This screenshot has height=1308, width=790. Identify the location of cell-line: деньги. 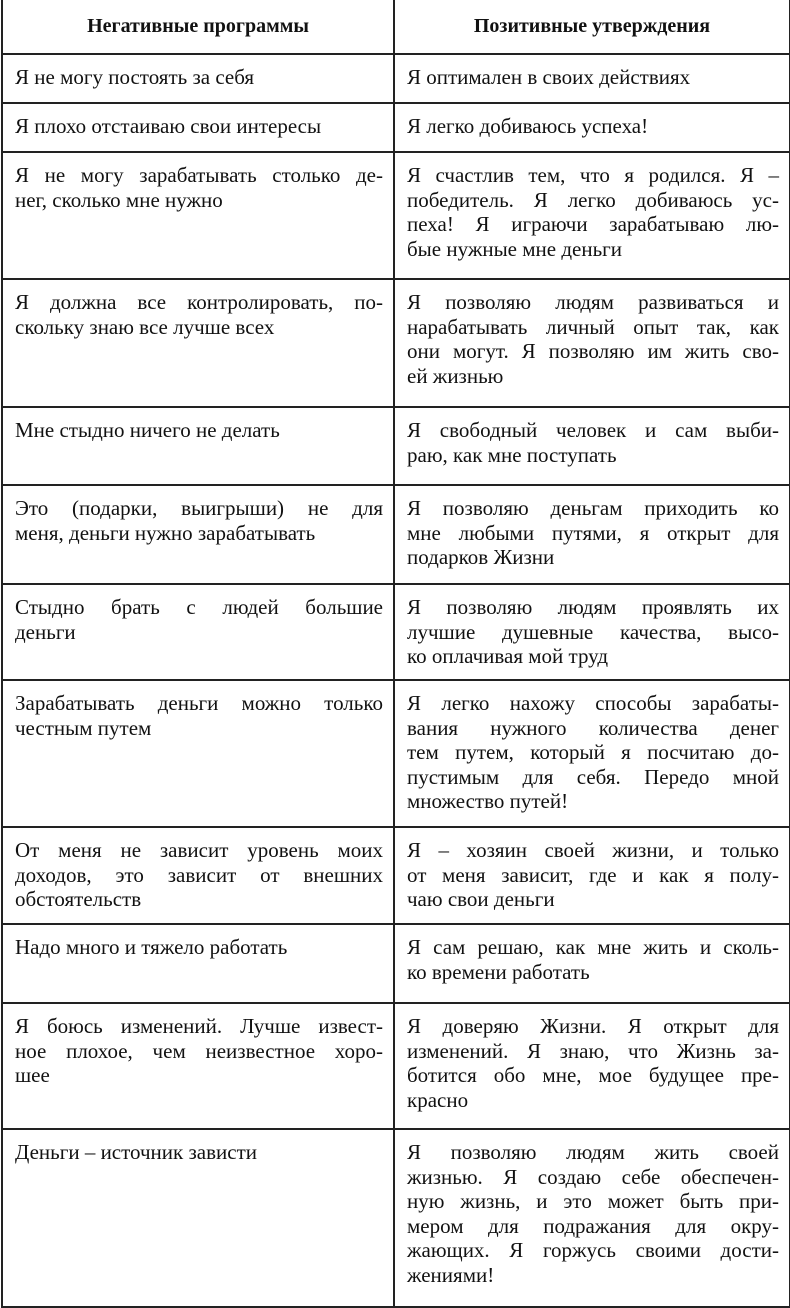
(45, 631).